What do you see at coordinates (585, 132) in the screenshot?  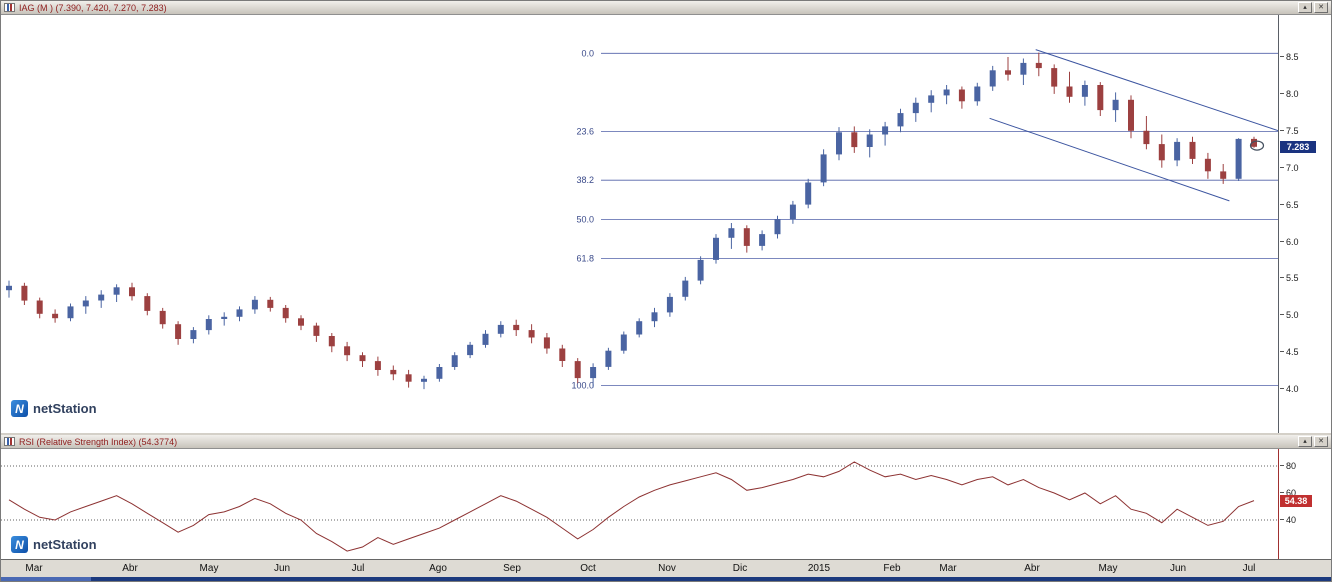 I see `fib-label: 23.6` at bounding box center [585, 132].